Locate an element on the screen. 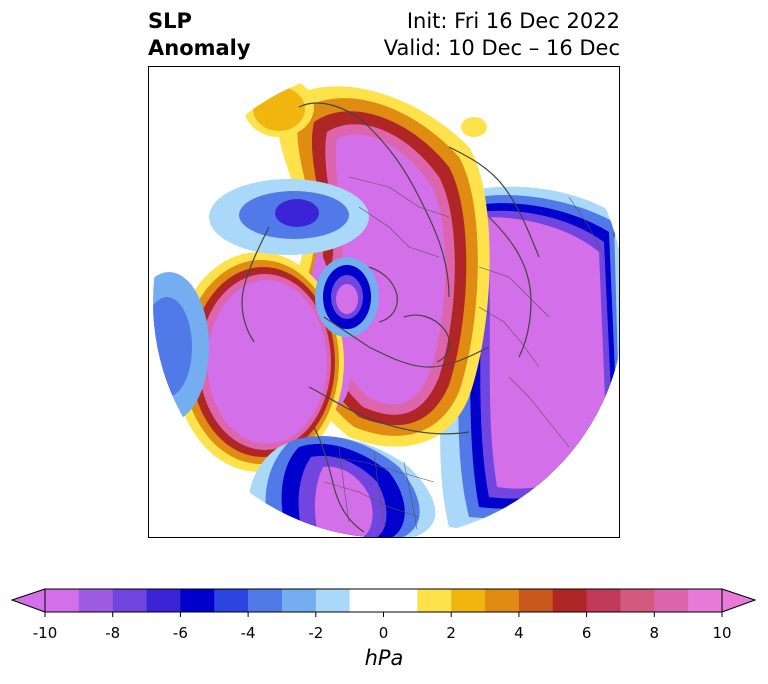  colorbar-tick-label: 0 is located at coordinates (384, 633).